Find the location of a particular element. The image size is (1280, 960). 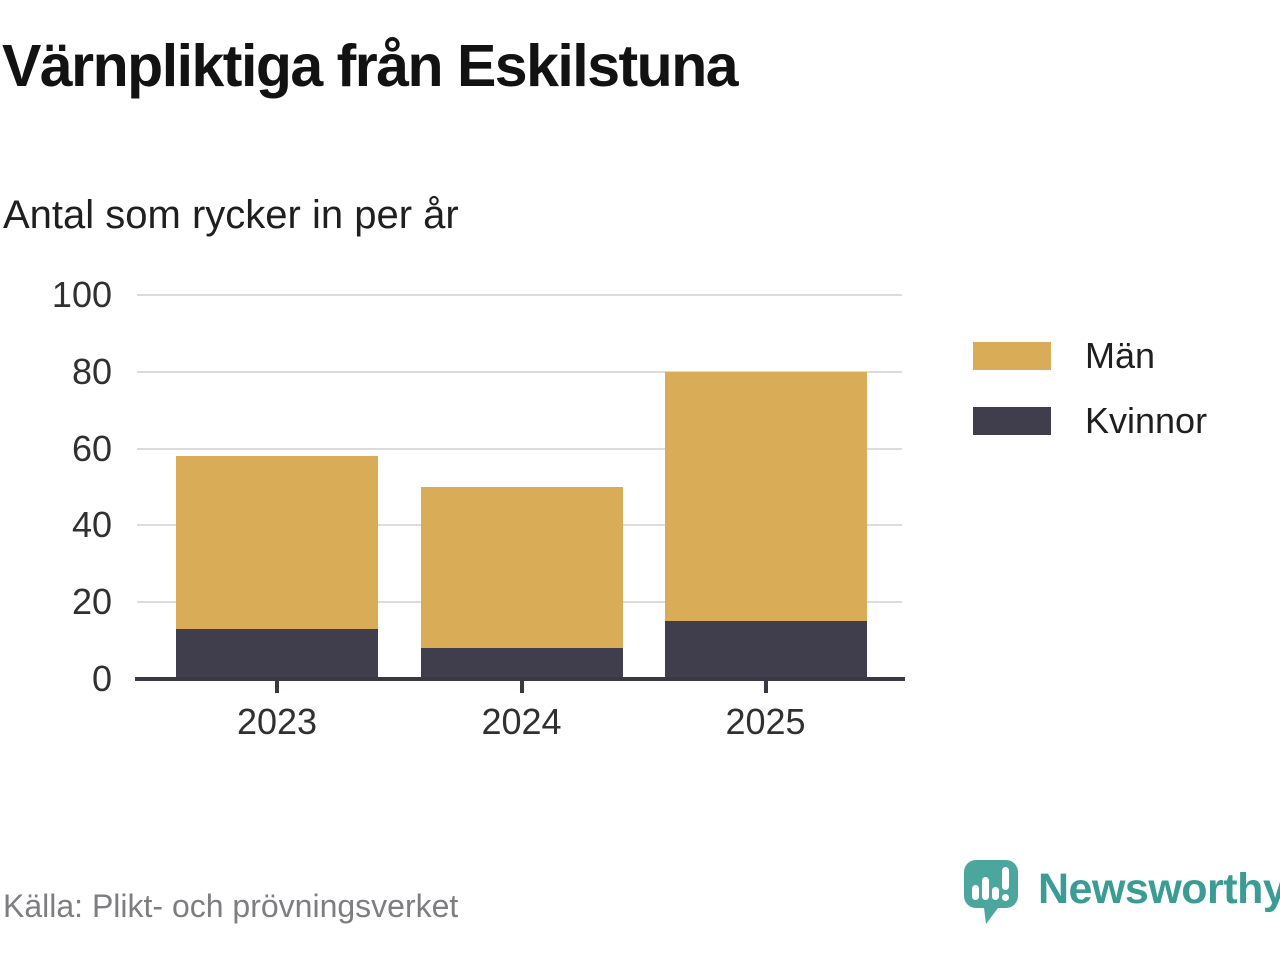

chart-title: Värnpliktiga från Eskilstuna is located at coordinates (370, 66).